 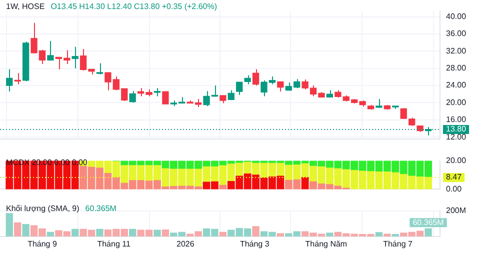 I want to click on ref-line-label: 8.47, so click(x=454, y=177).